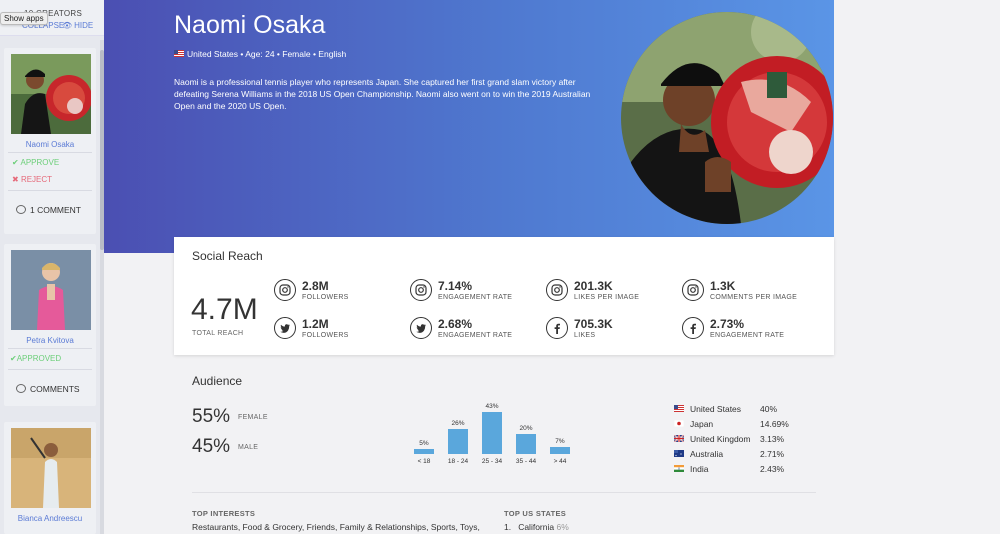 This screenshot has height=534, width=1000. Describe the element at coordinates (616, 329) in the screenshot. I see `stat-facebook-likes: 705.3K LIKES` at that location.